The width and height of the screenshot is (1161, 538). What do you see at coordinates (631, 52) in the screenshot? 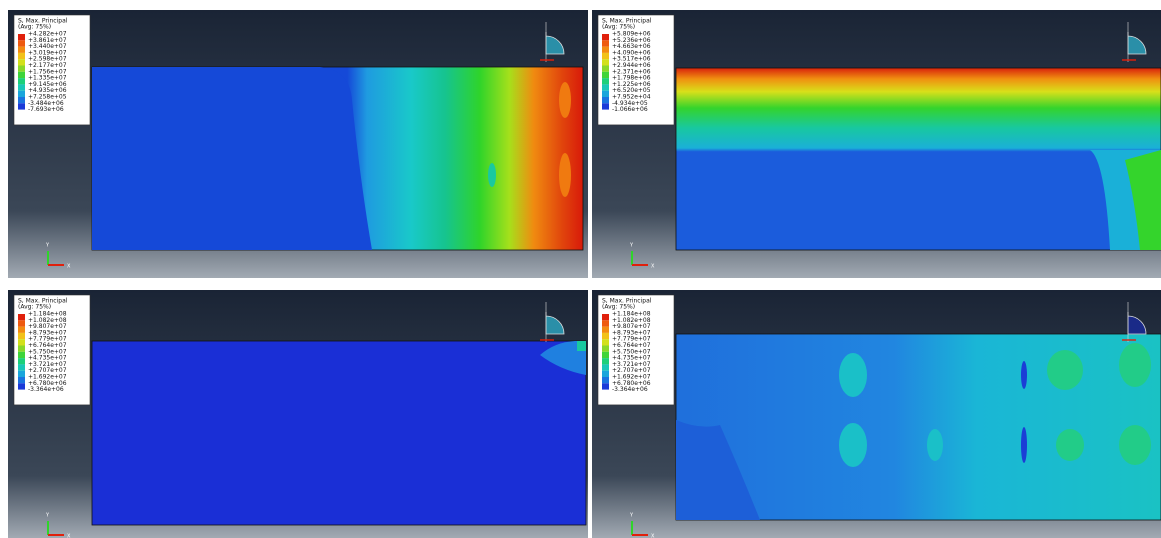
I see `legend-label: +4.090e+06` at bounding box center [631, 52].